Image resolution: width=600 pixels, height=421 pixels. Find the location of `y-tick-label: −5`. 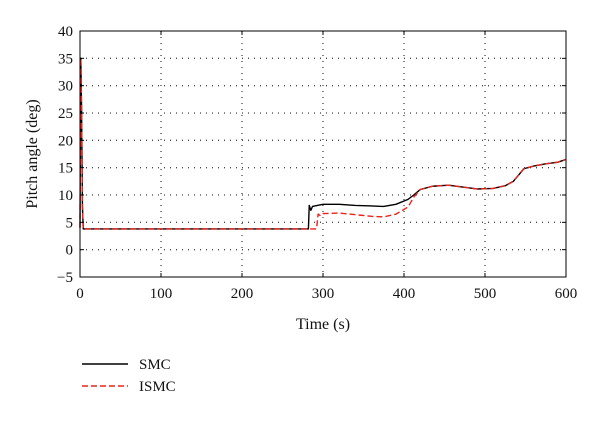

y-tick-label: −5 is located at coordinates (65, 278).